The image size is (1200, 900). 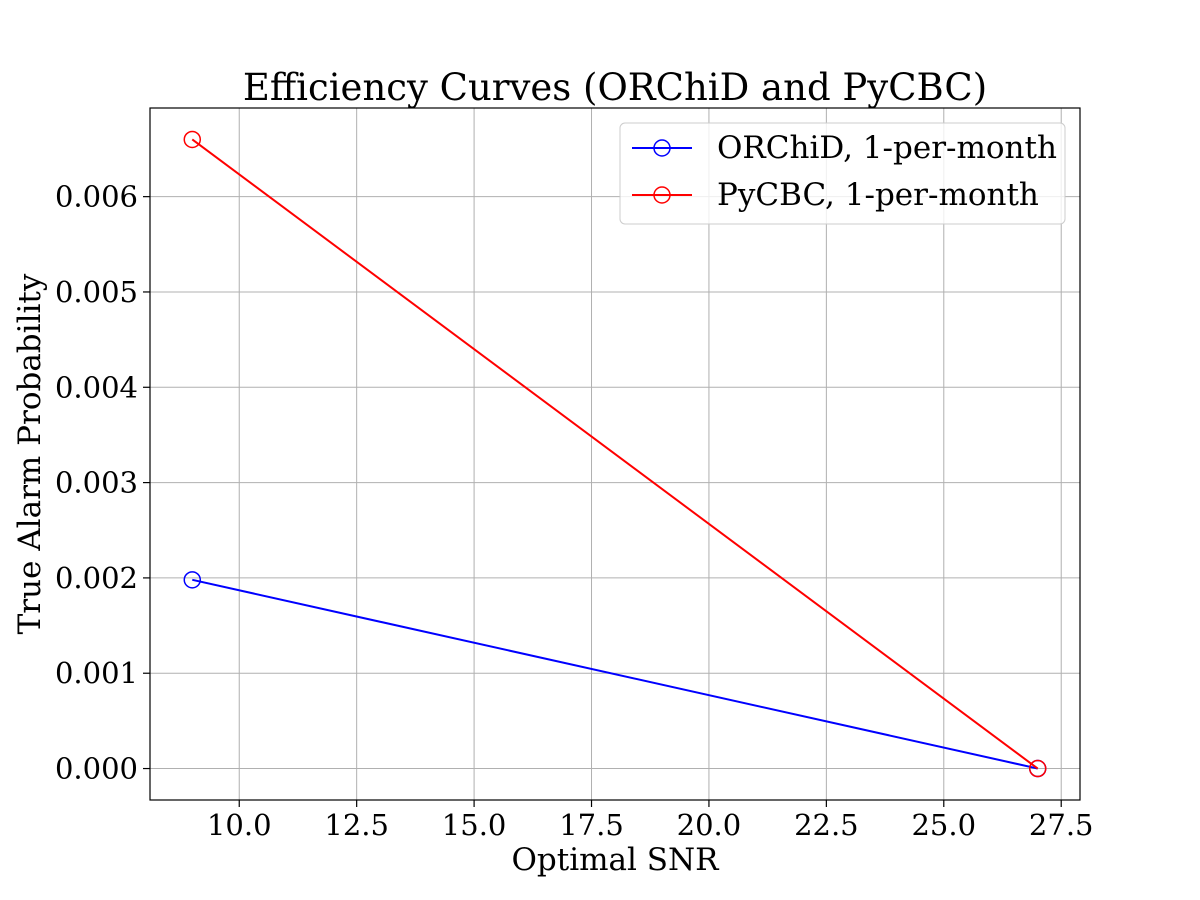 I want to click on legend: ORChiD, 1-per-month PyCBC, 1-per-month, so click(x=842, y=173).